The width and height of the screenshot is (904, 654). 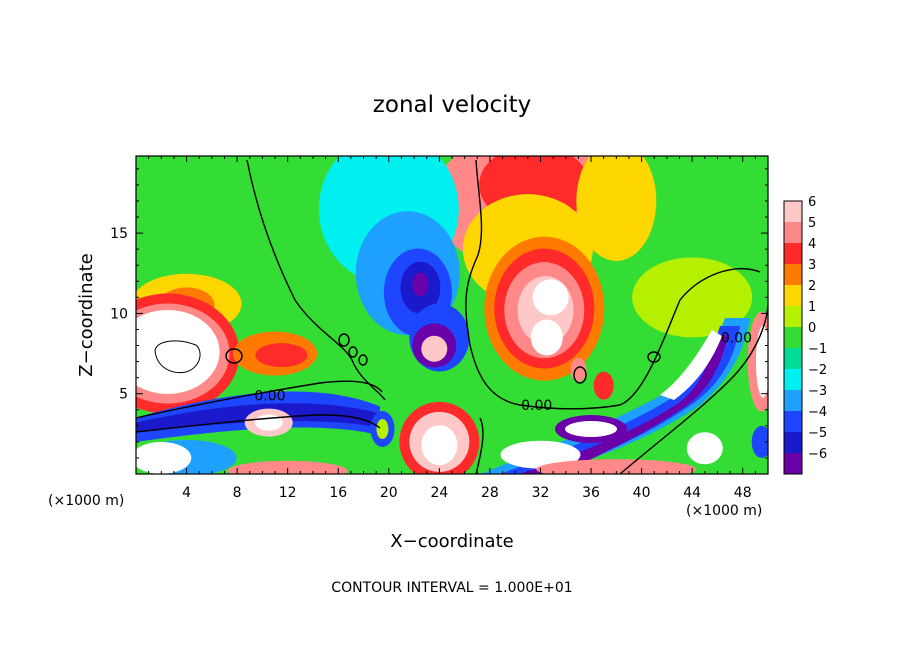 I want to click on x-tick-label: 24, so click(x=439, y=493).